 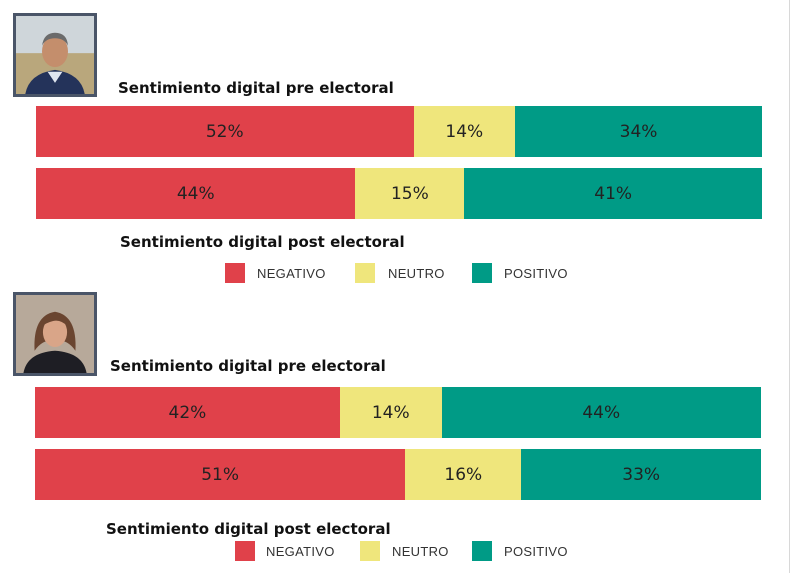 I want to click on bar-segment-neutro: 16%, so click(x=463, y=474).